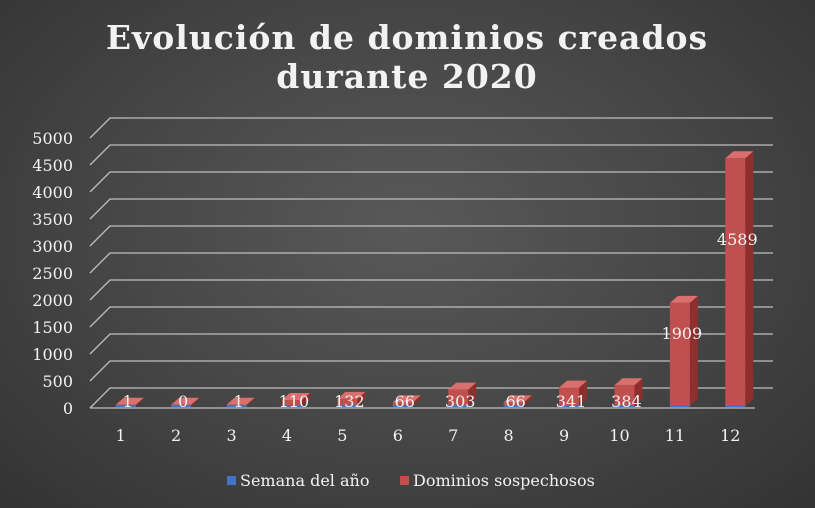 Image resolution: width=815 pixels, height=508 pixels. I want to click on x-axis-ticks: 1 2 3 4 5 6 7 8 9 10 11 12, so click(428, 435).